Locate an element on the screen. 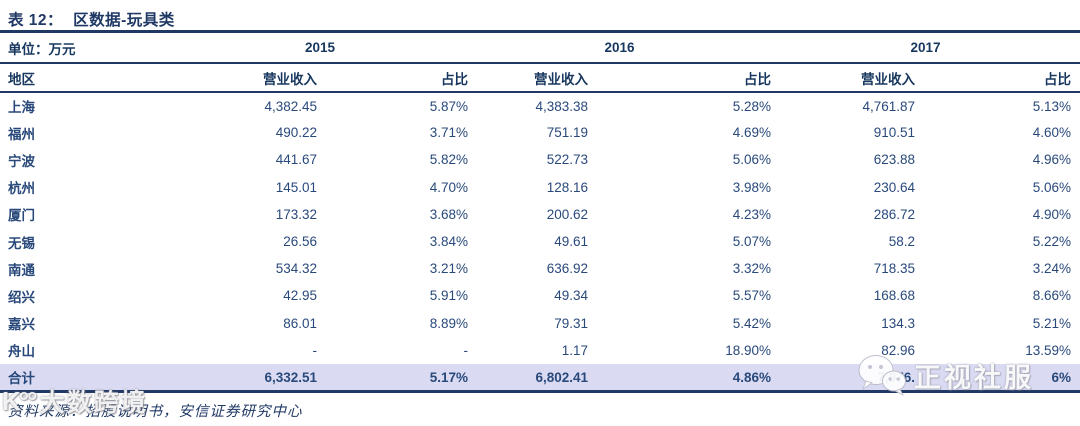  value-cell: 5.13% is located at coordinates (1052, 106).